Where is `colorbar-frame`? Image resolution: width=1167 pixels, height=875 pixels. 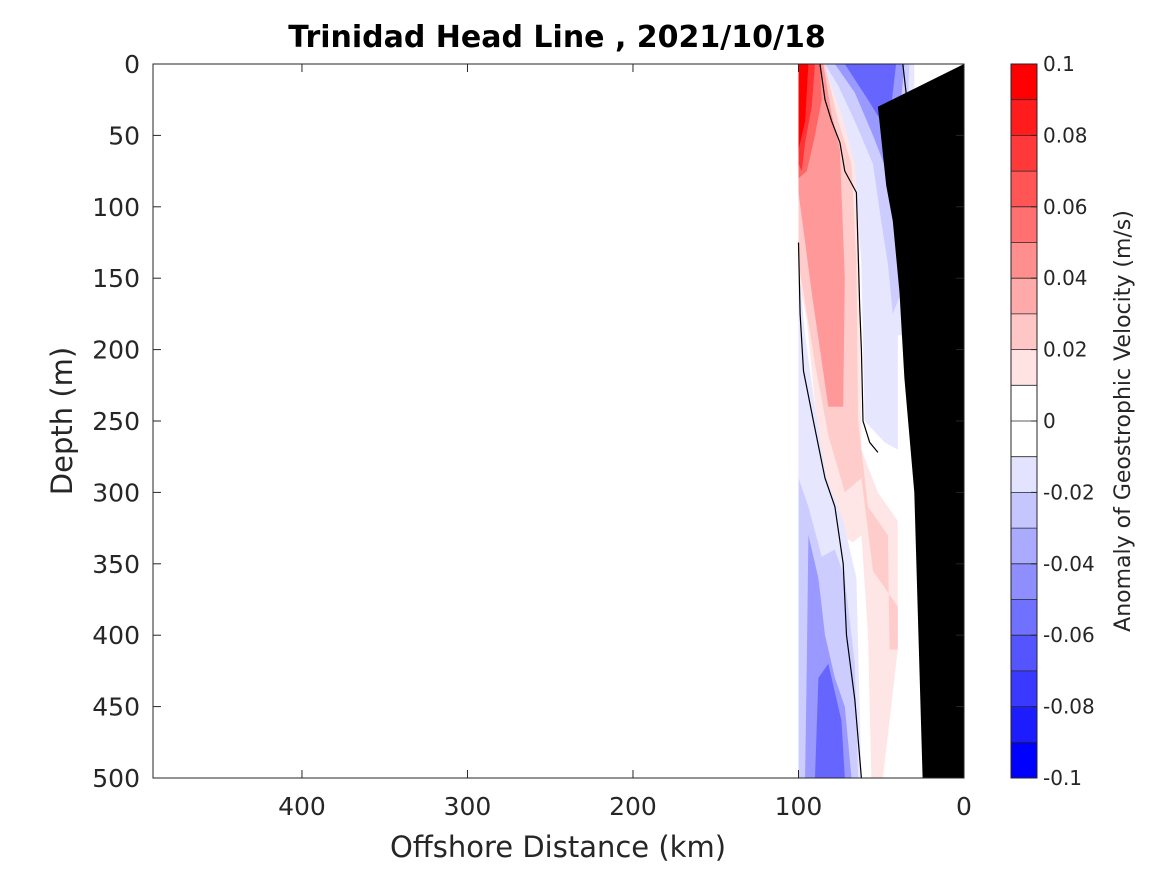
colorbar-frame is located at coordinates (1024, 421).